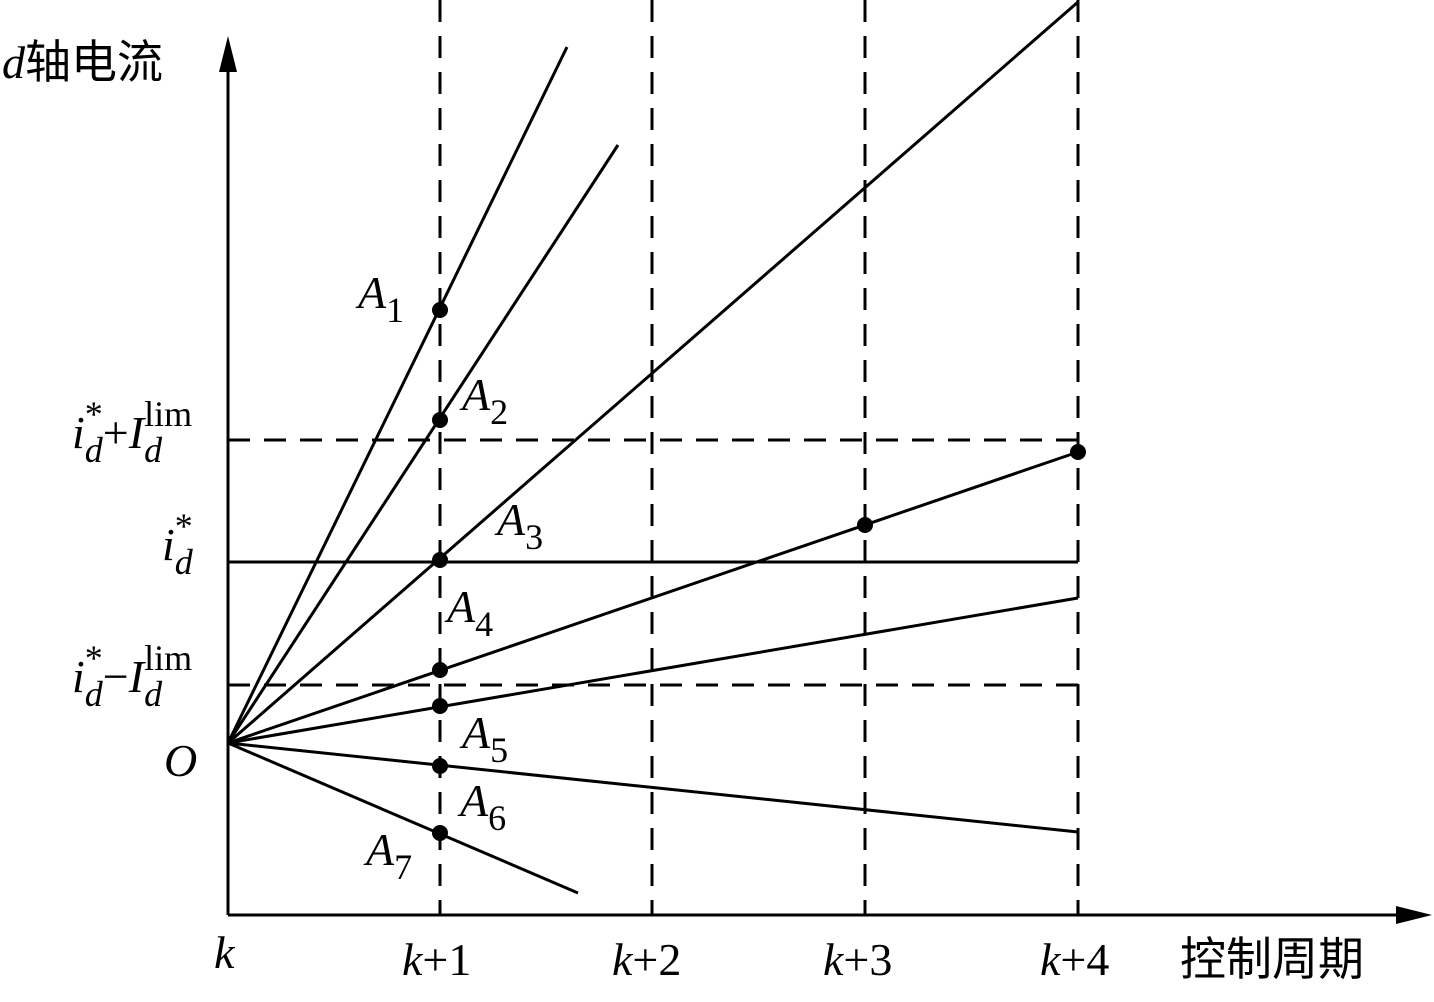 The width and height of the screenshot is (1434, 1002). Describe the element at coordinates (534, 537) in the screenshot. I see `label-part: 3` at that location.